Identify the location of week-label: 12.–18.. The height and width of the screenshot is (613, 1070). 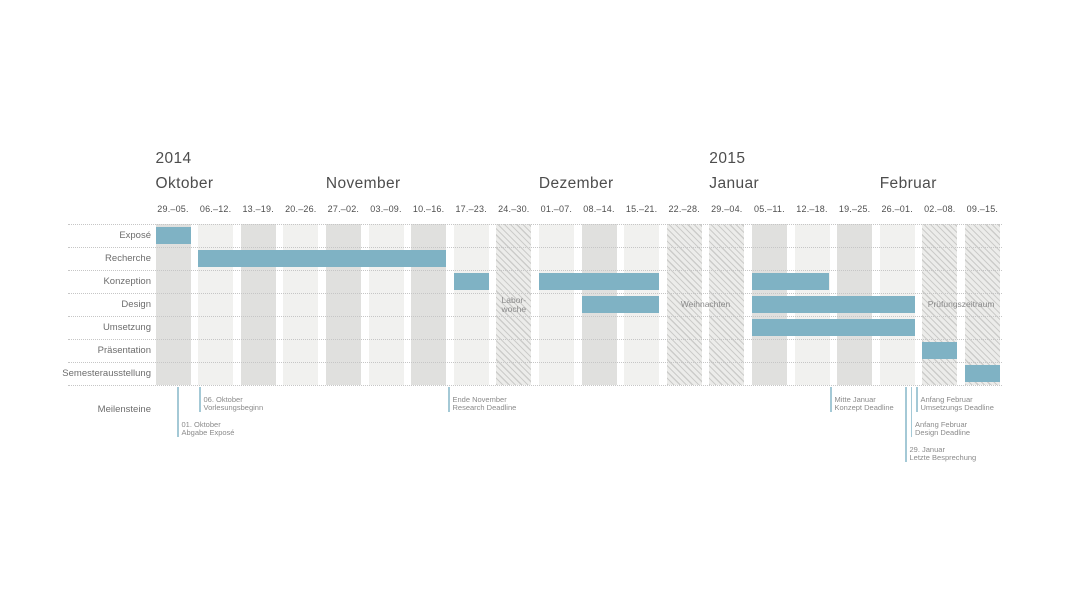
(812, 209).